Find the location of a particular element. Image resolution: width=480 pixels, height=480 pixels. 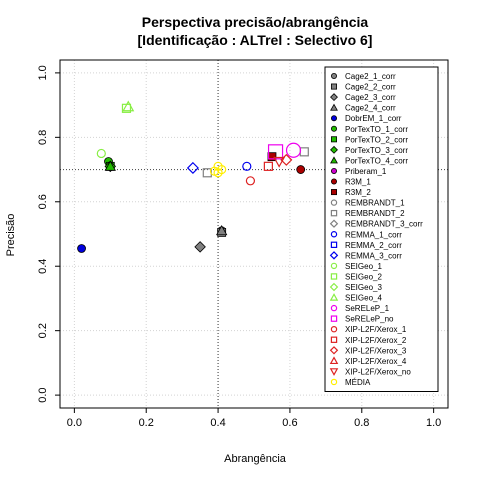

legend-label: PorTexTO_2_corr is located at coordinates (376, 139).